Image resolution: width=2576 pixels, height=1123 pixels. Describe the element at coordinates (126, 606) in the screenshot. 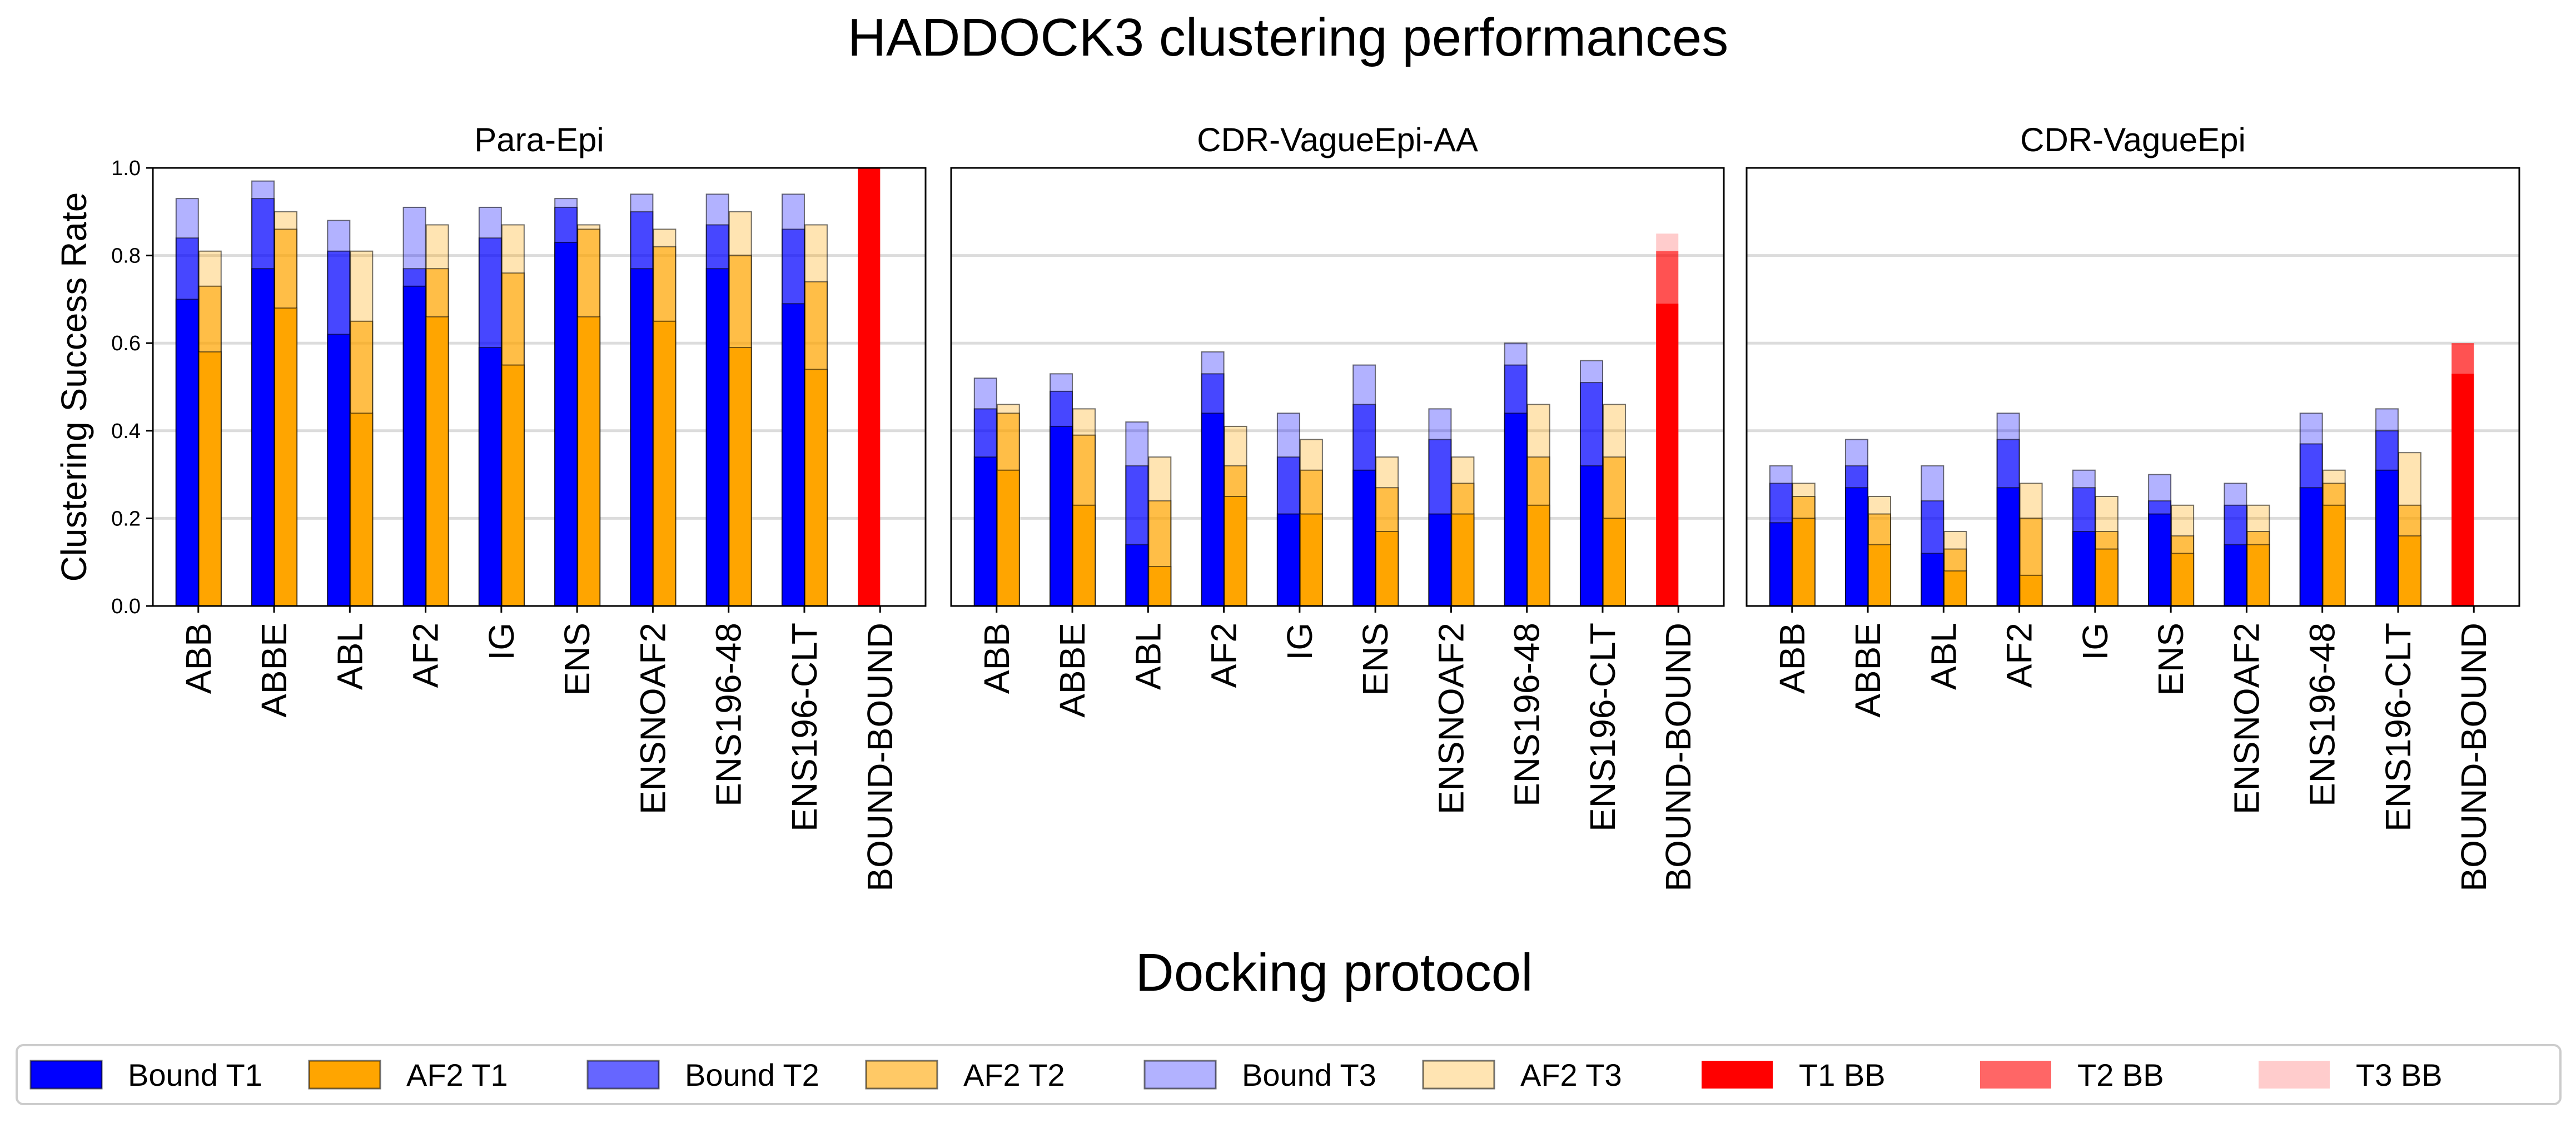

I see `y-tick-label: 0.0` at that location.